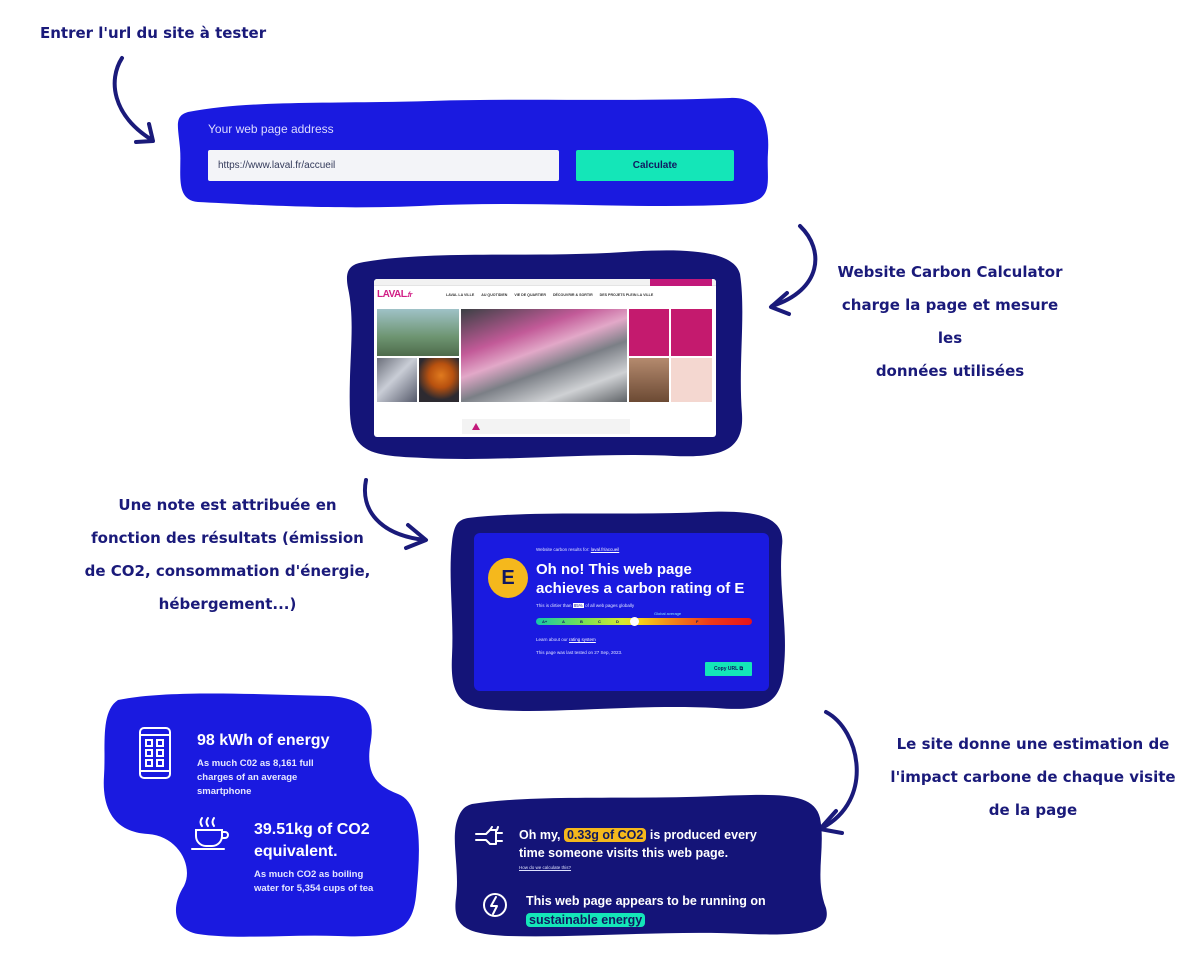 The image size is (1198, 980). What do you see at coordinates (563, 549) in the screenshot?
I see `results-prefix: Website carbon results for:` at bounding box center [563, 549].